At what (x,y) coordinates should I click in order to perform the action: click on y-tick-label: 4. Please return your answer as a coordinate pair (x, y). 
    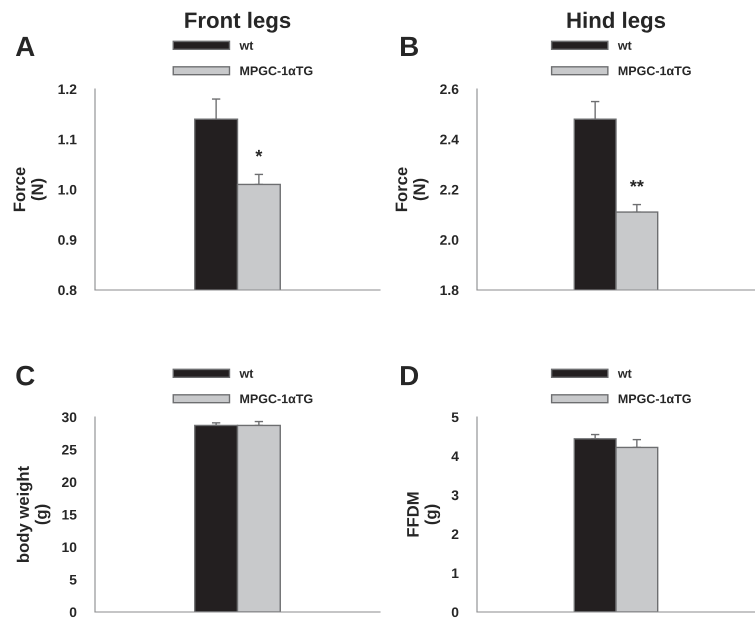
    Looking at the image, I should click on (455, 456).